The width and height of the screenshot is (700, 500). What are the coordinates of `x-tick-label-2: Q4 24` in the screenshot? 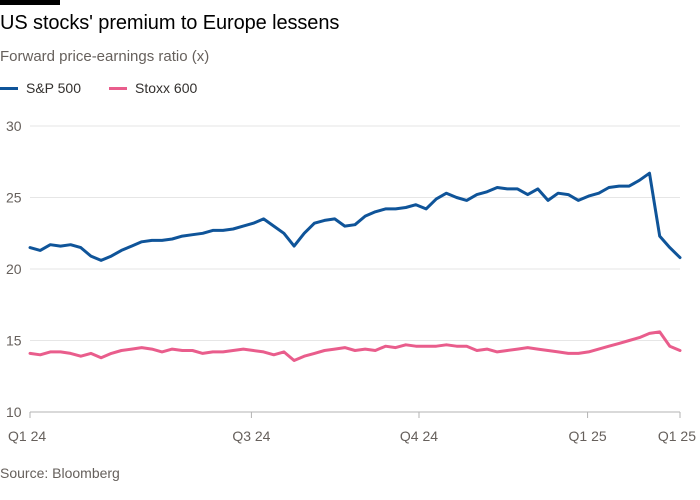 It's located at (419, 436).